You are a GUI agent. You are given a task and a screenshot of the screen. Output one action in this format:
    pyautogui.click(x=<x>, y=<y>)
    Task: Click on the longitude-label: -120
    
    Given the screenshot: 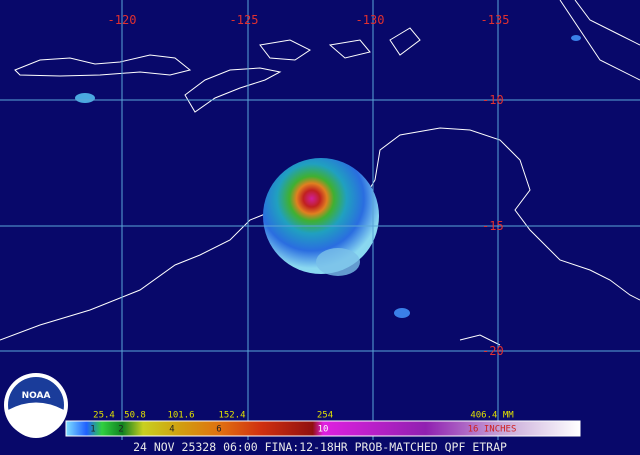 What is the action you would take?
    pyautogui.click(x=122, y=20)
    